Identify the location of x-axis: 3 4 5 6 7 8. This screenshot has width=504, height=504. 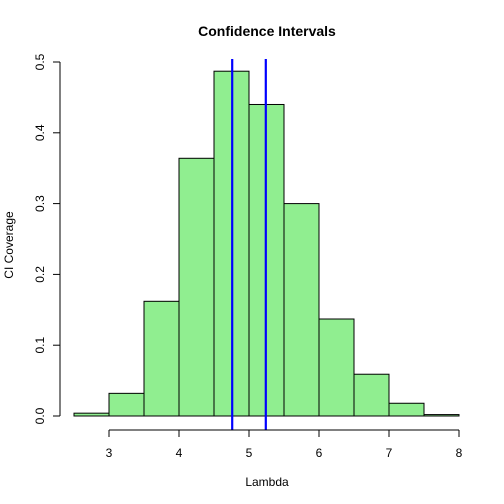
(284, 444).